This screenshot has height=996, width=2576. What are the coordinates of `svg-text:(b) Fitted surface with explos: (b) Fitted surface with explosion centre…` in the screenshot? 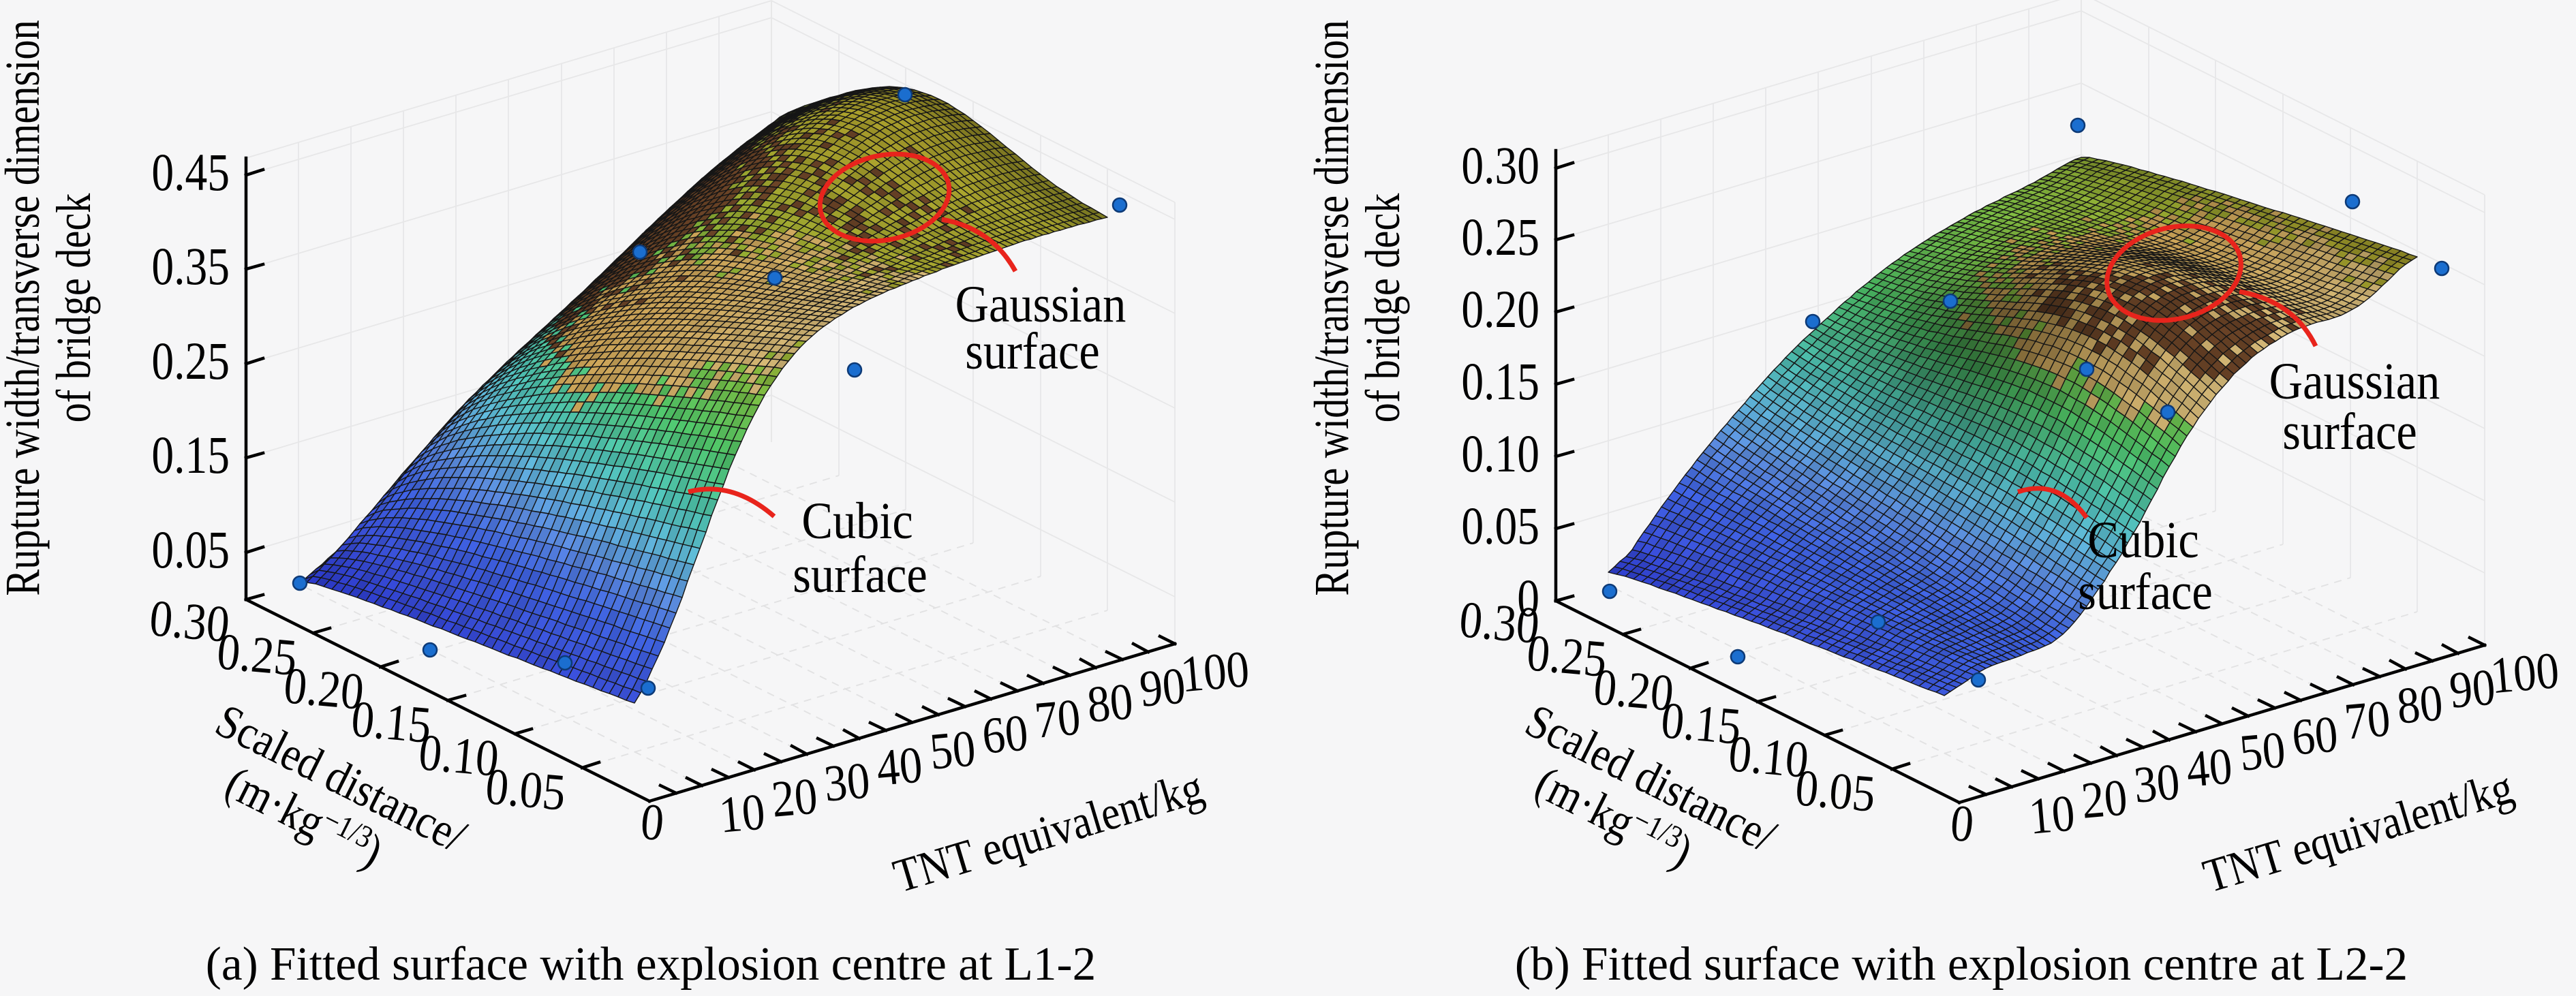 It's located at (1961, 964).